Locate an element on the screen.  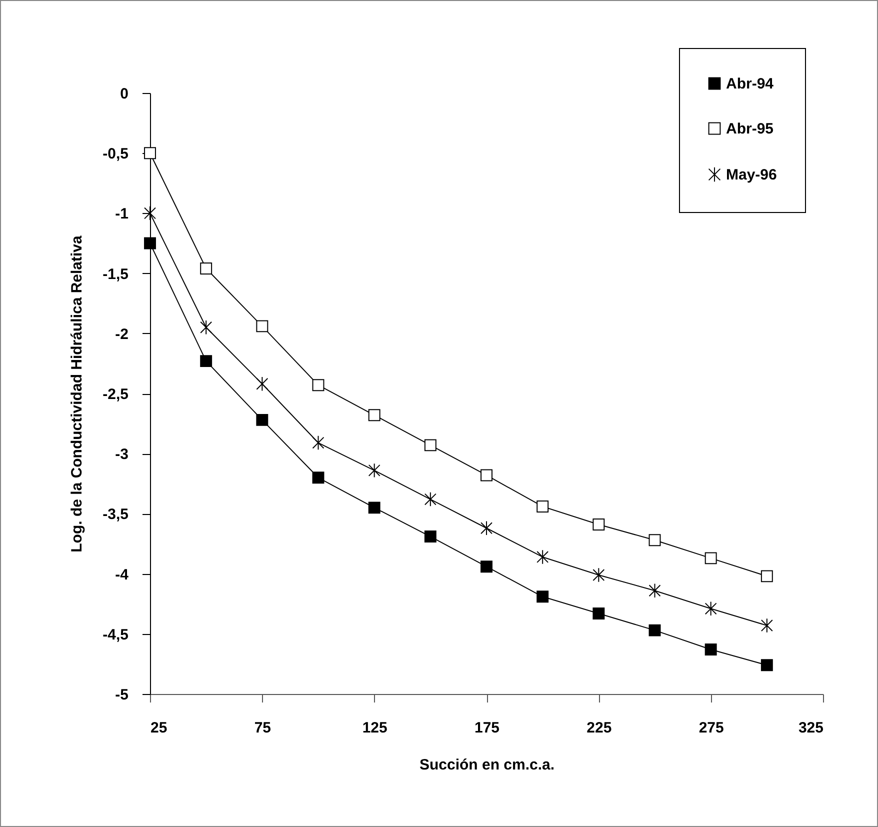
x-tick-label: 325 is located at coordinates (811, 728).